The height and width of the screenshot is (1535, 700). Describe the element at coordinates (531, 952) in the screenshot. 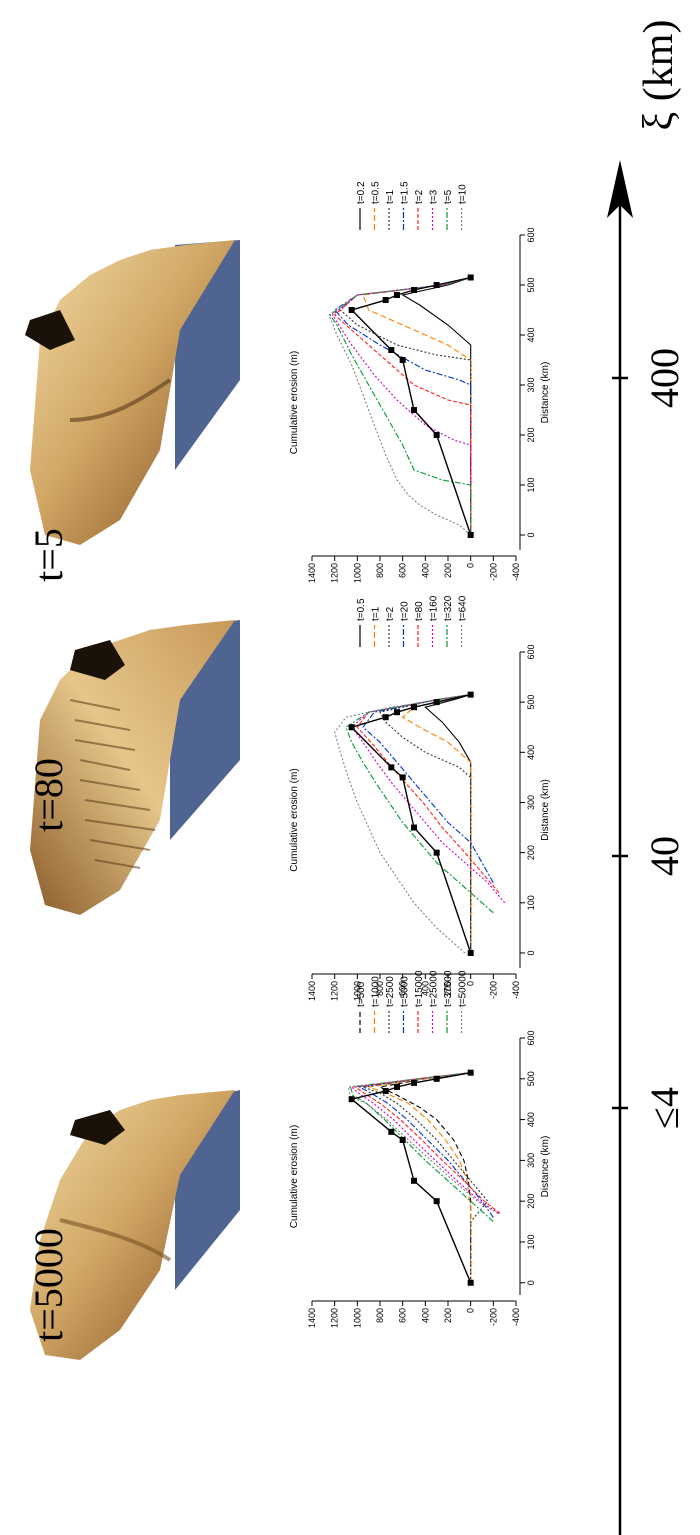

I see `x-tick-label: 0` at that location.